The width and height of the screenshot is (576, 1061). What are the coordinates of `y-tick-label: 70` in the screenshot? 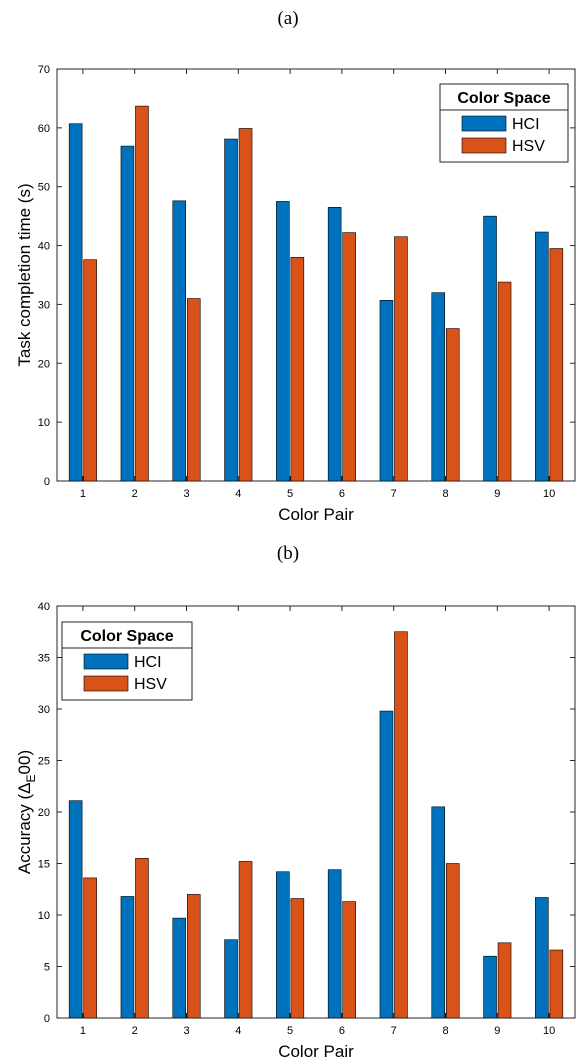 It's located at (44, 70).